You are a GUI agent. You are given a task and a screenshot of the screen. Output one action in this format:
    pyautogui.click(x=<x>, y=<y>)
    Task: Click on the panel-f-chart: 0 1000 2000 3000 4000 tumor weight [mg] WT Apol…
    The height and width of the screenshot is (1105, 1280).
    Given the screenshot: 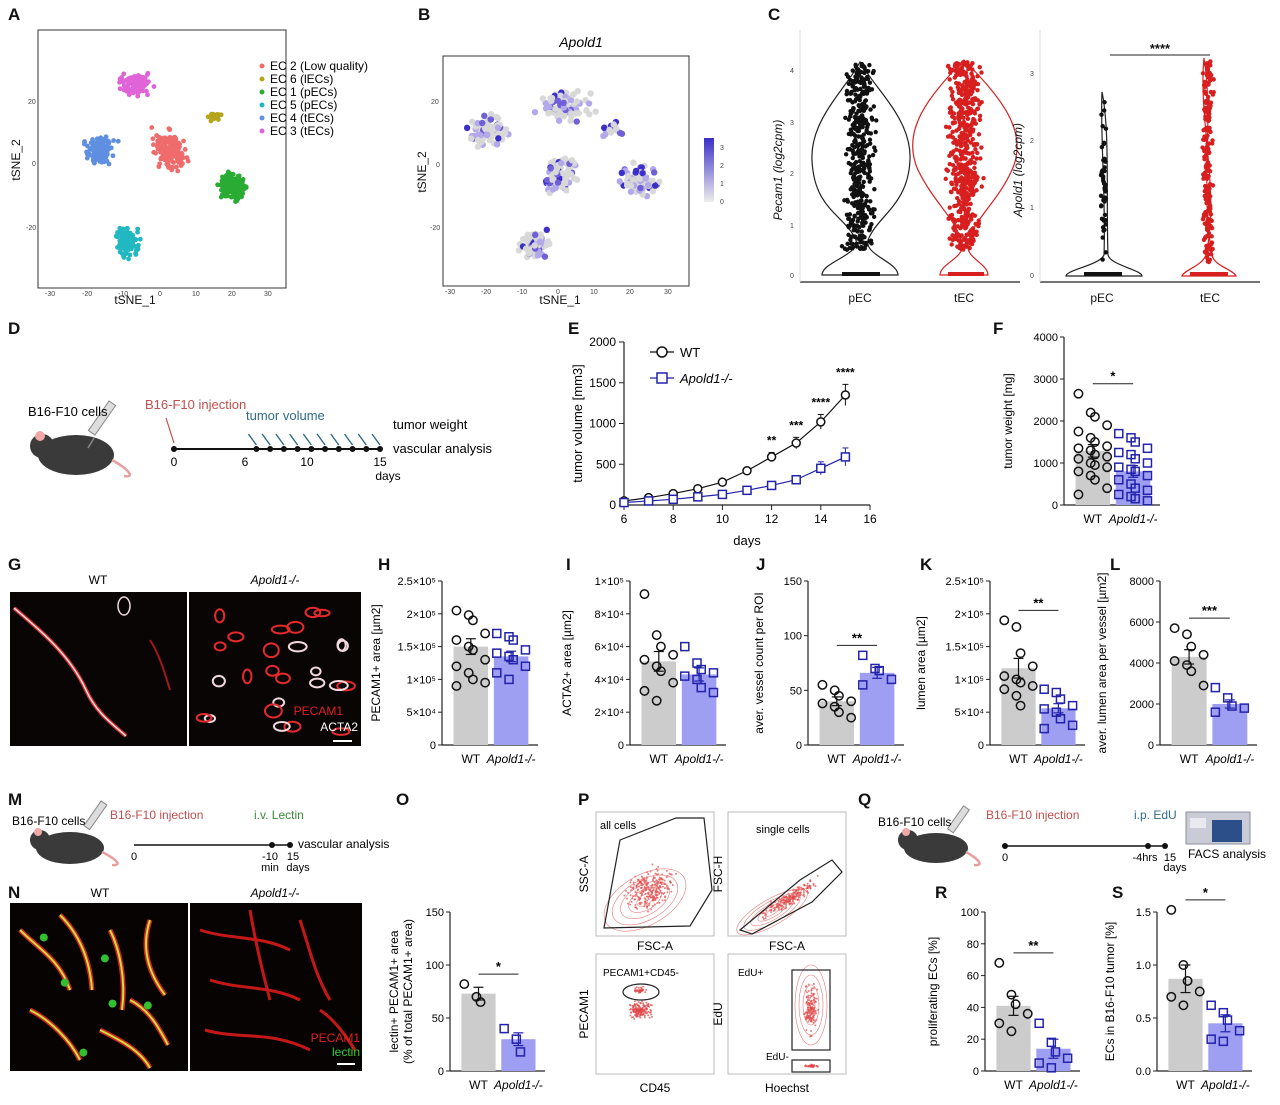 What is the action you would take?
    pyautogui.click(x=1080, y=429)
    